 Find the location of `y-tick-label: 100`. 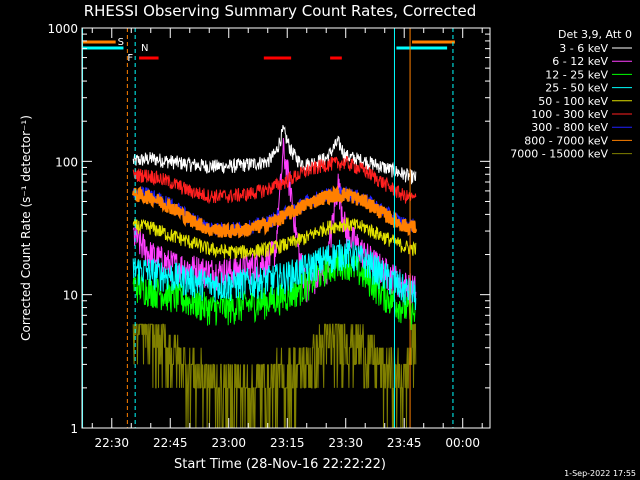

y-tick-label: 100 is located at coordinates (66, 162).